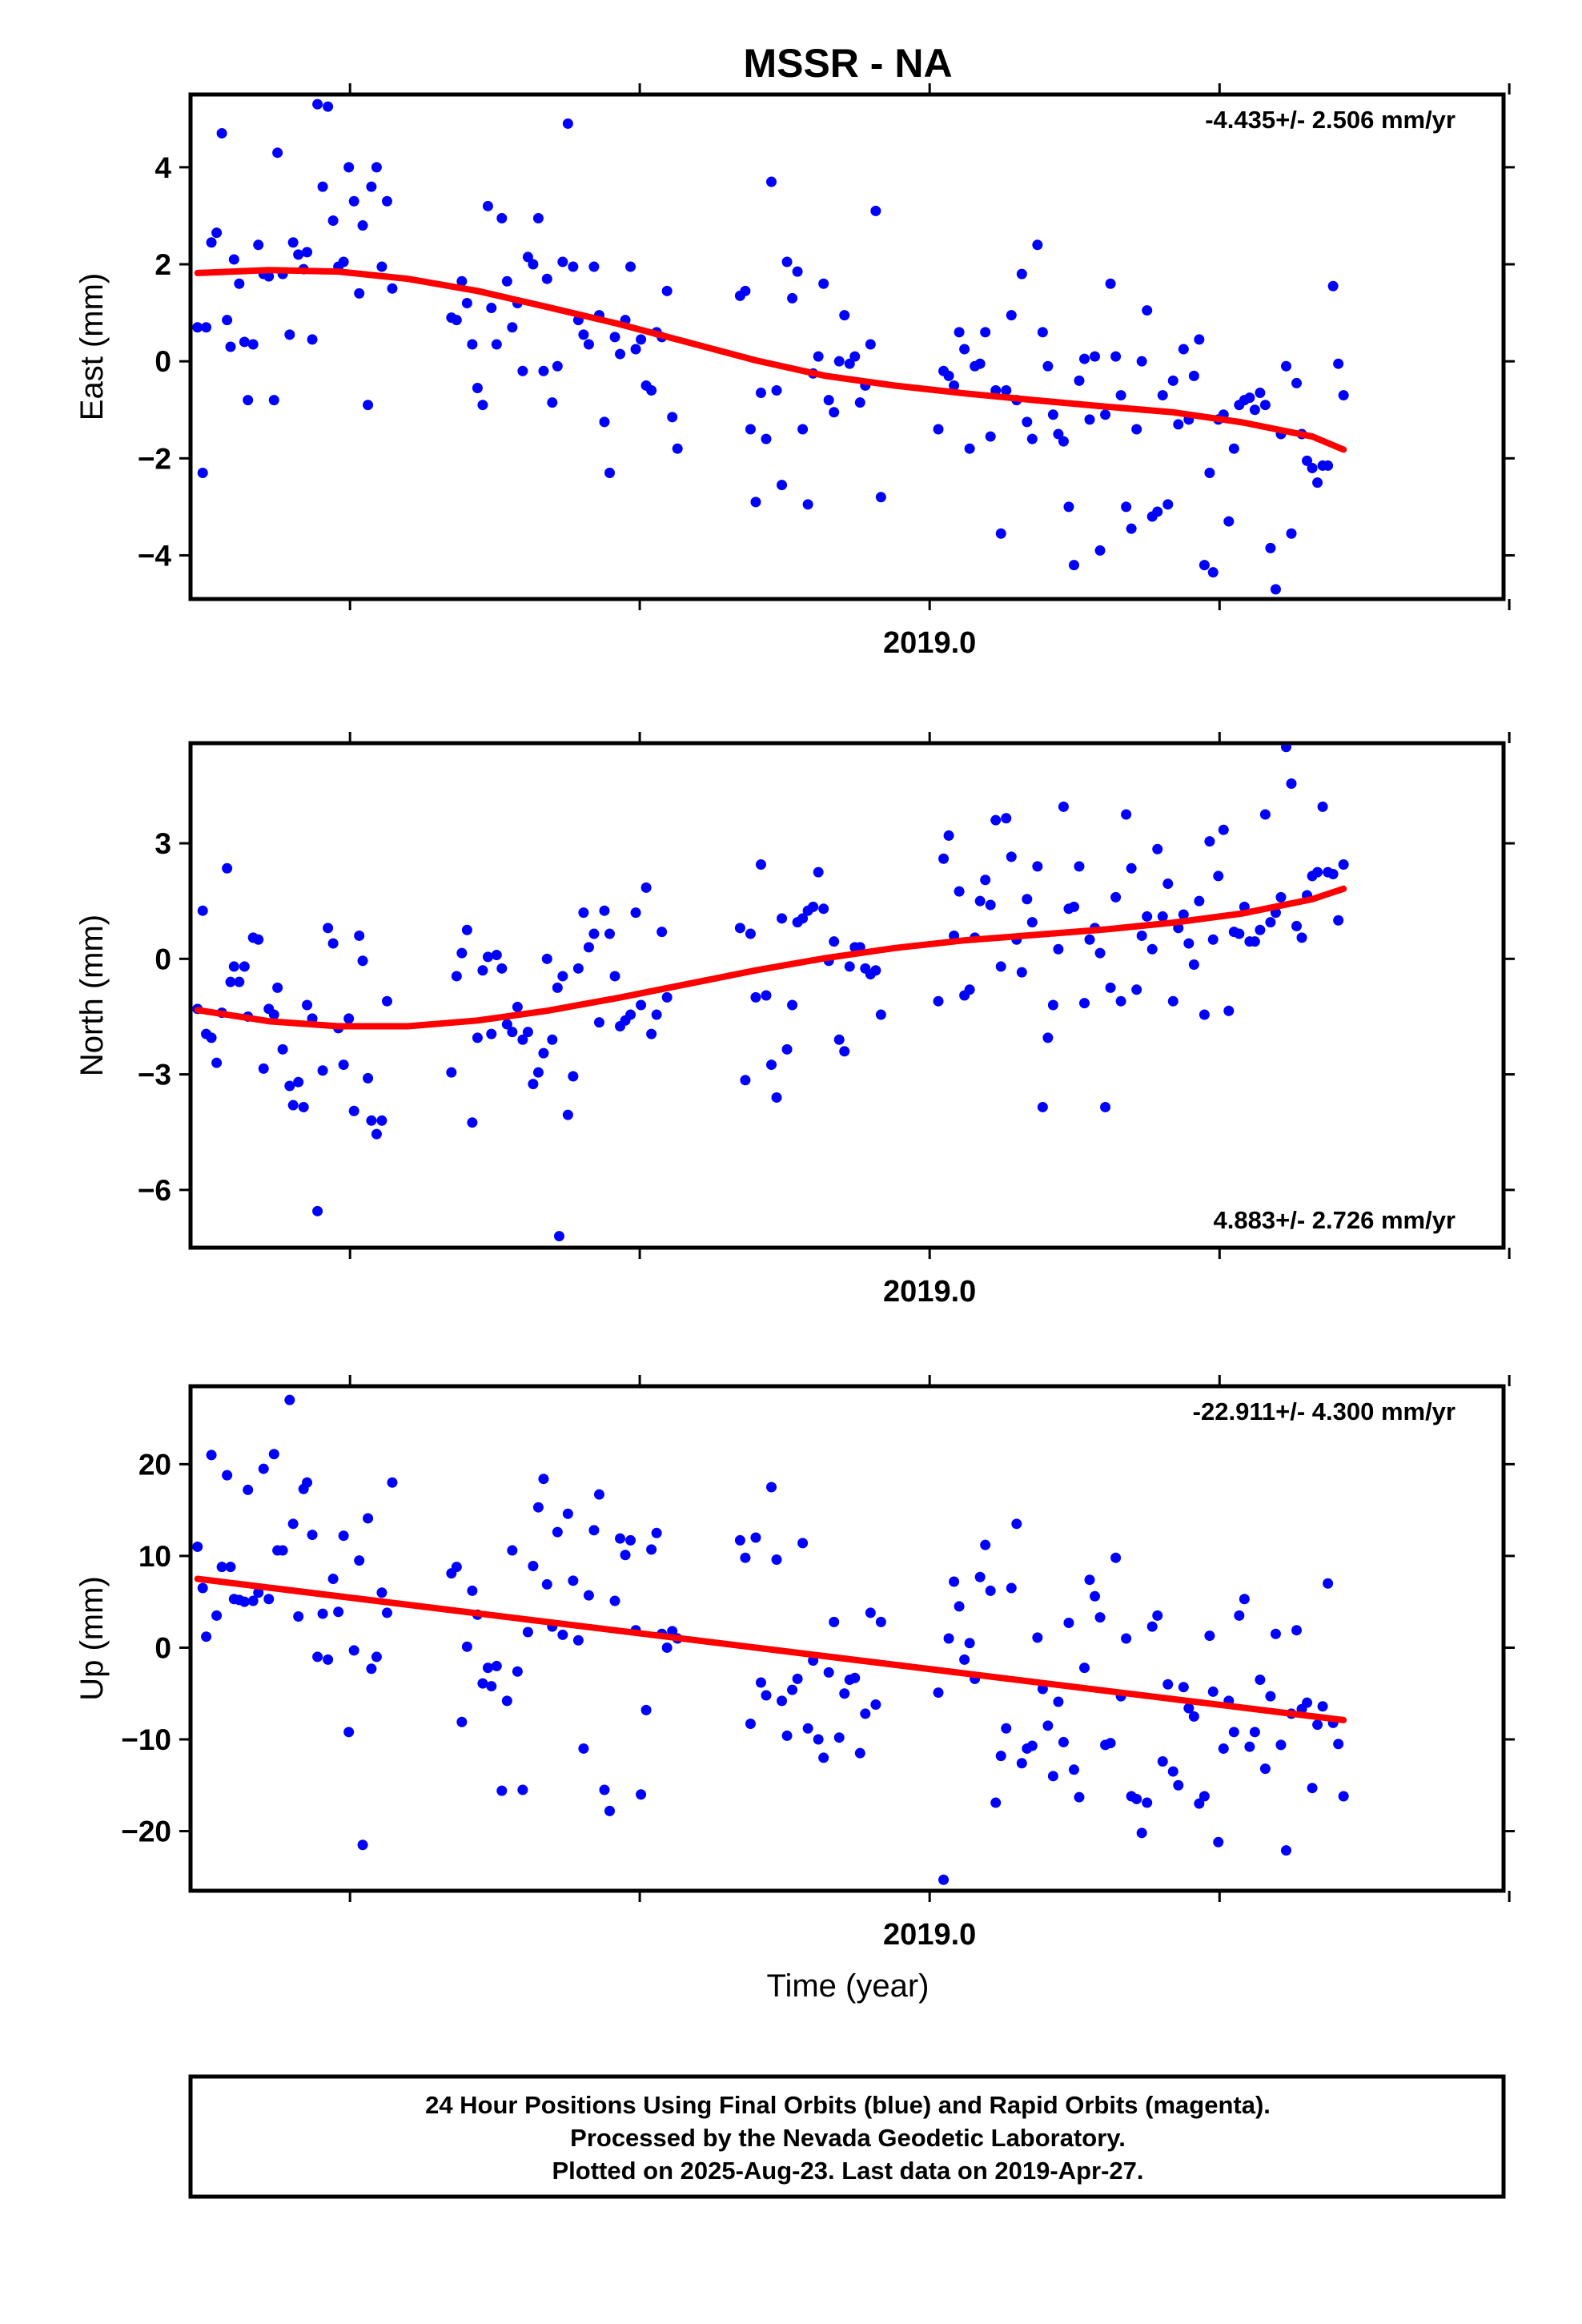 The height and width of the screenshot is (2324, 1582). What do you see at coordinates (770, 958) in the screenshot?
I see `fit-line` at bounding box center [770, 958].